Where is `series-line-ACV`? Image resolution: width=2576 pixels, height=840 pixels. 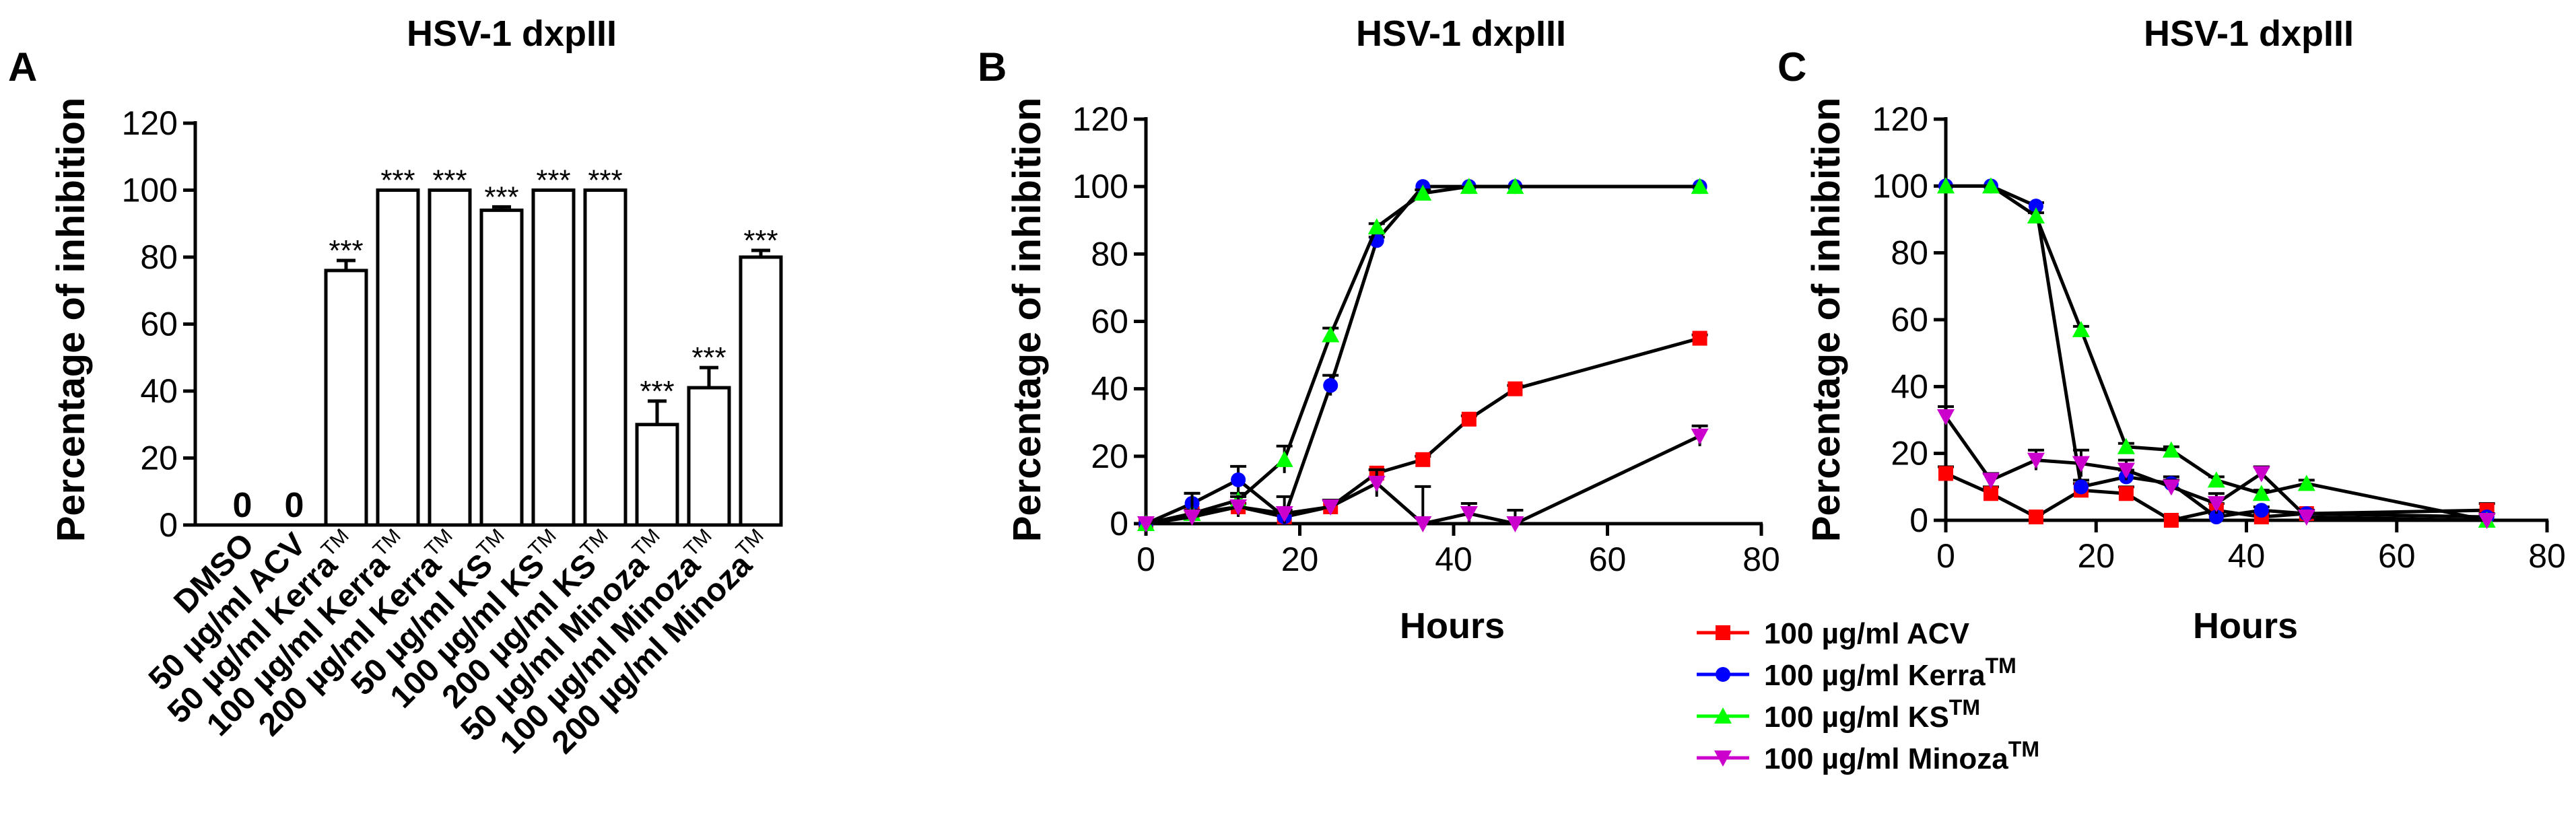
series-line-ACV is located at coordinates (2215, 497).